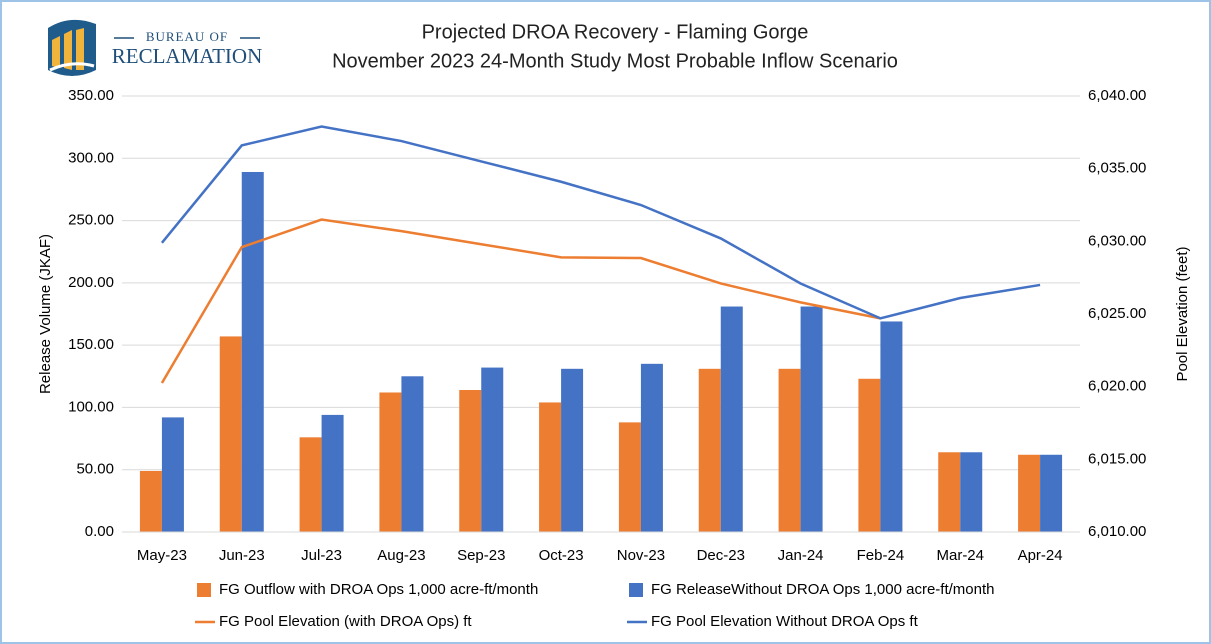 This screenshot has height=644, width=1211. What do you see at coordinates (91, 406) in the screenshot?
I see `y-tick-label: 100.00` at bounding box center [91, 406].